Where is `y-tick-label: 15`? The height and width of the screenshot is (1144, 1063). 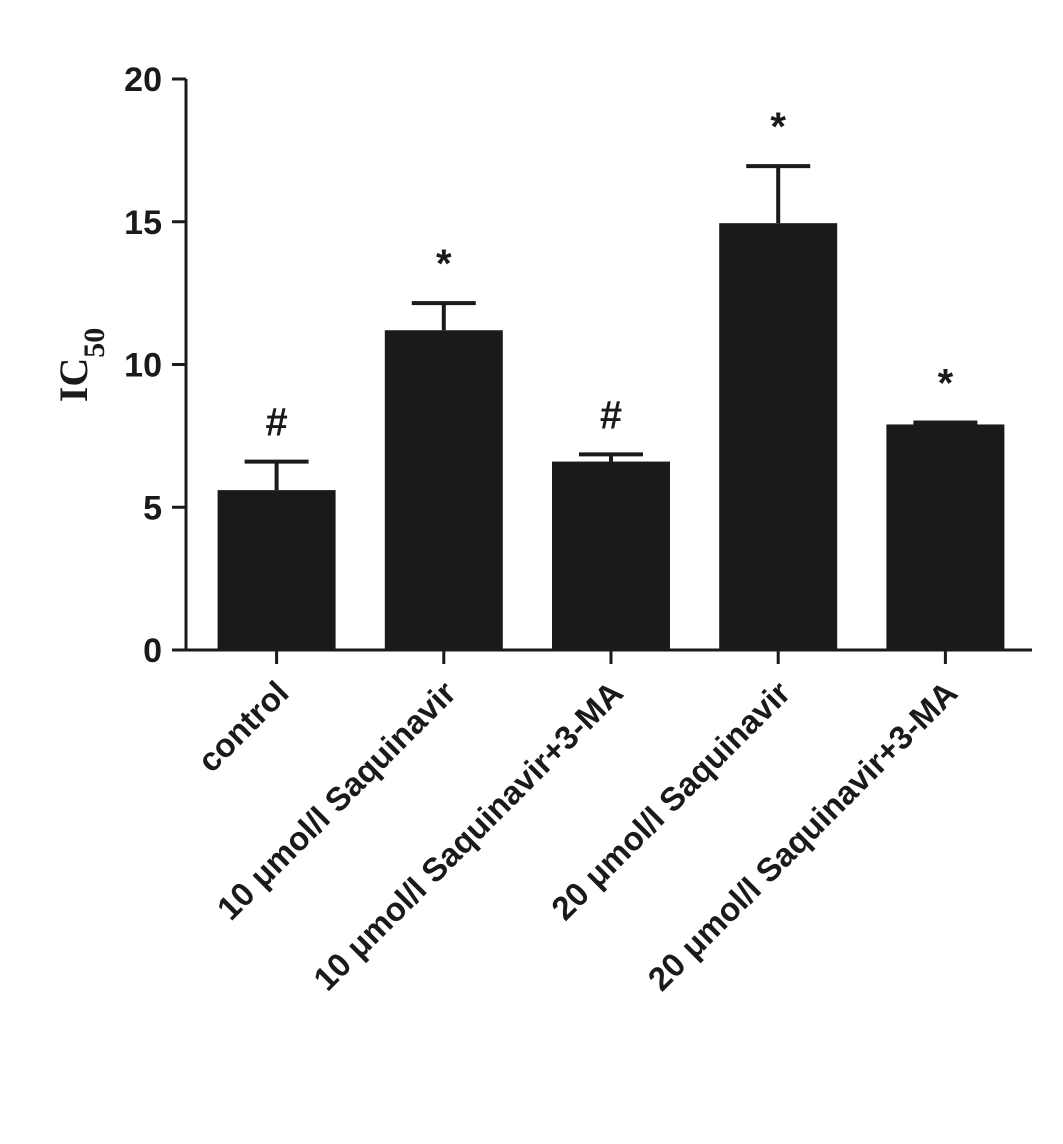
y-tick-label: 15 is located at coordinates (143, 223).